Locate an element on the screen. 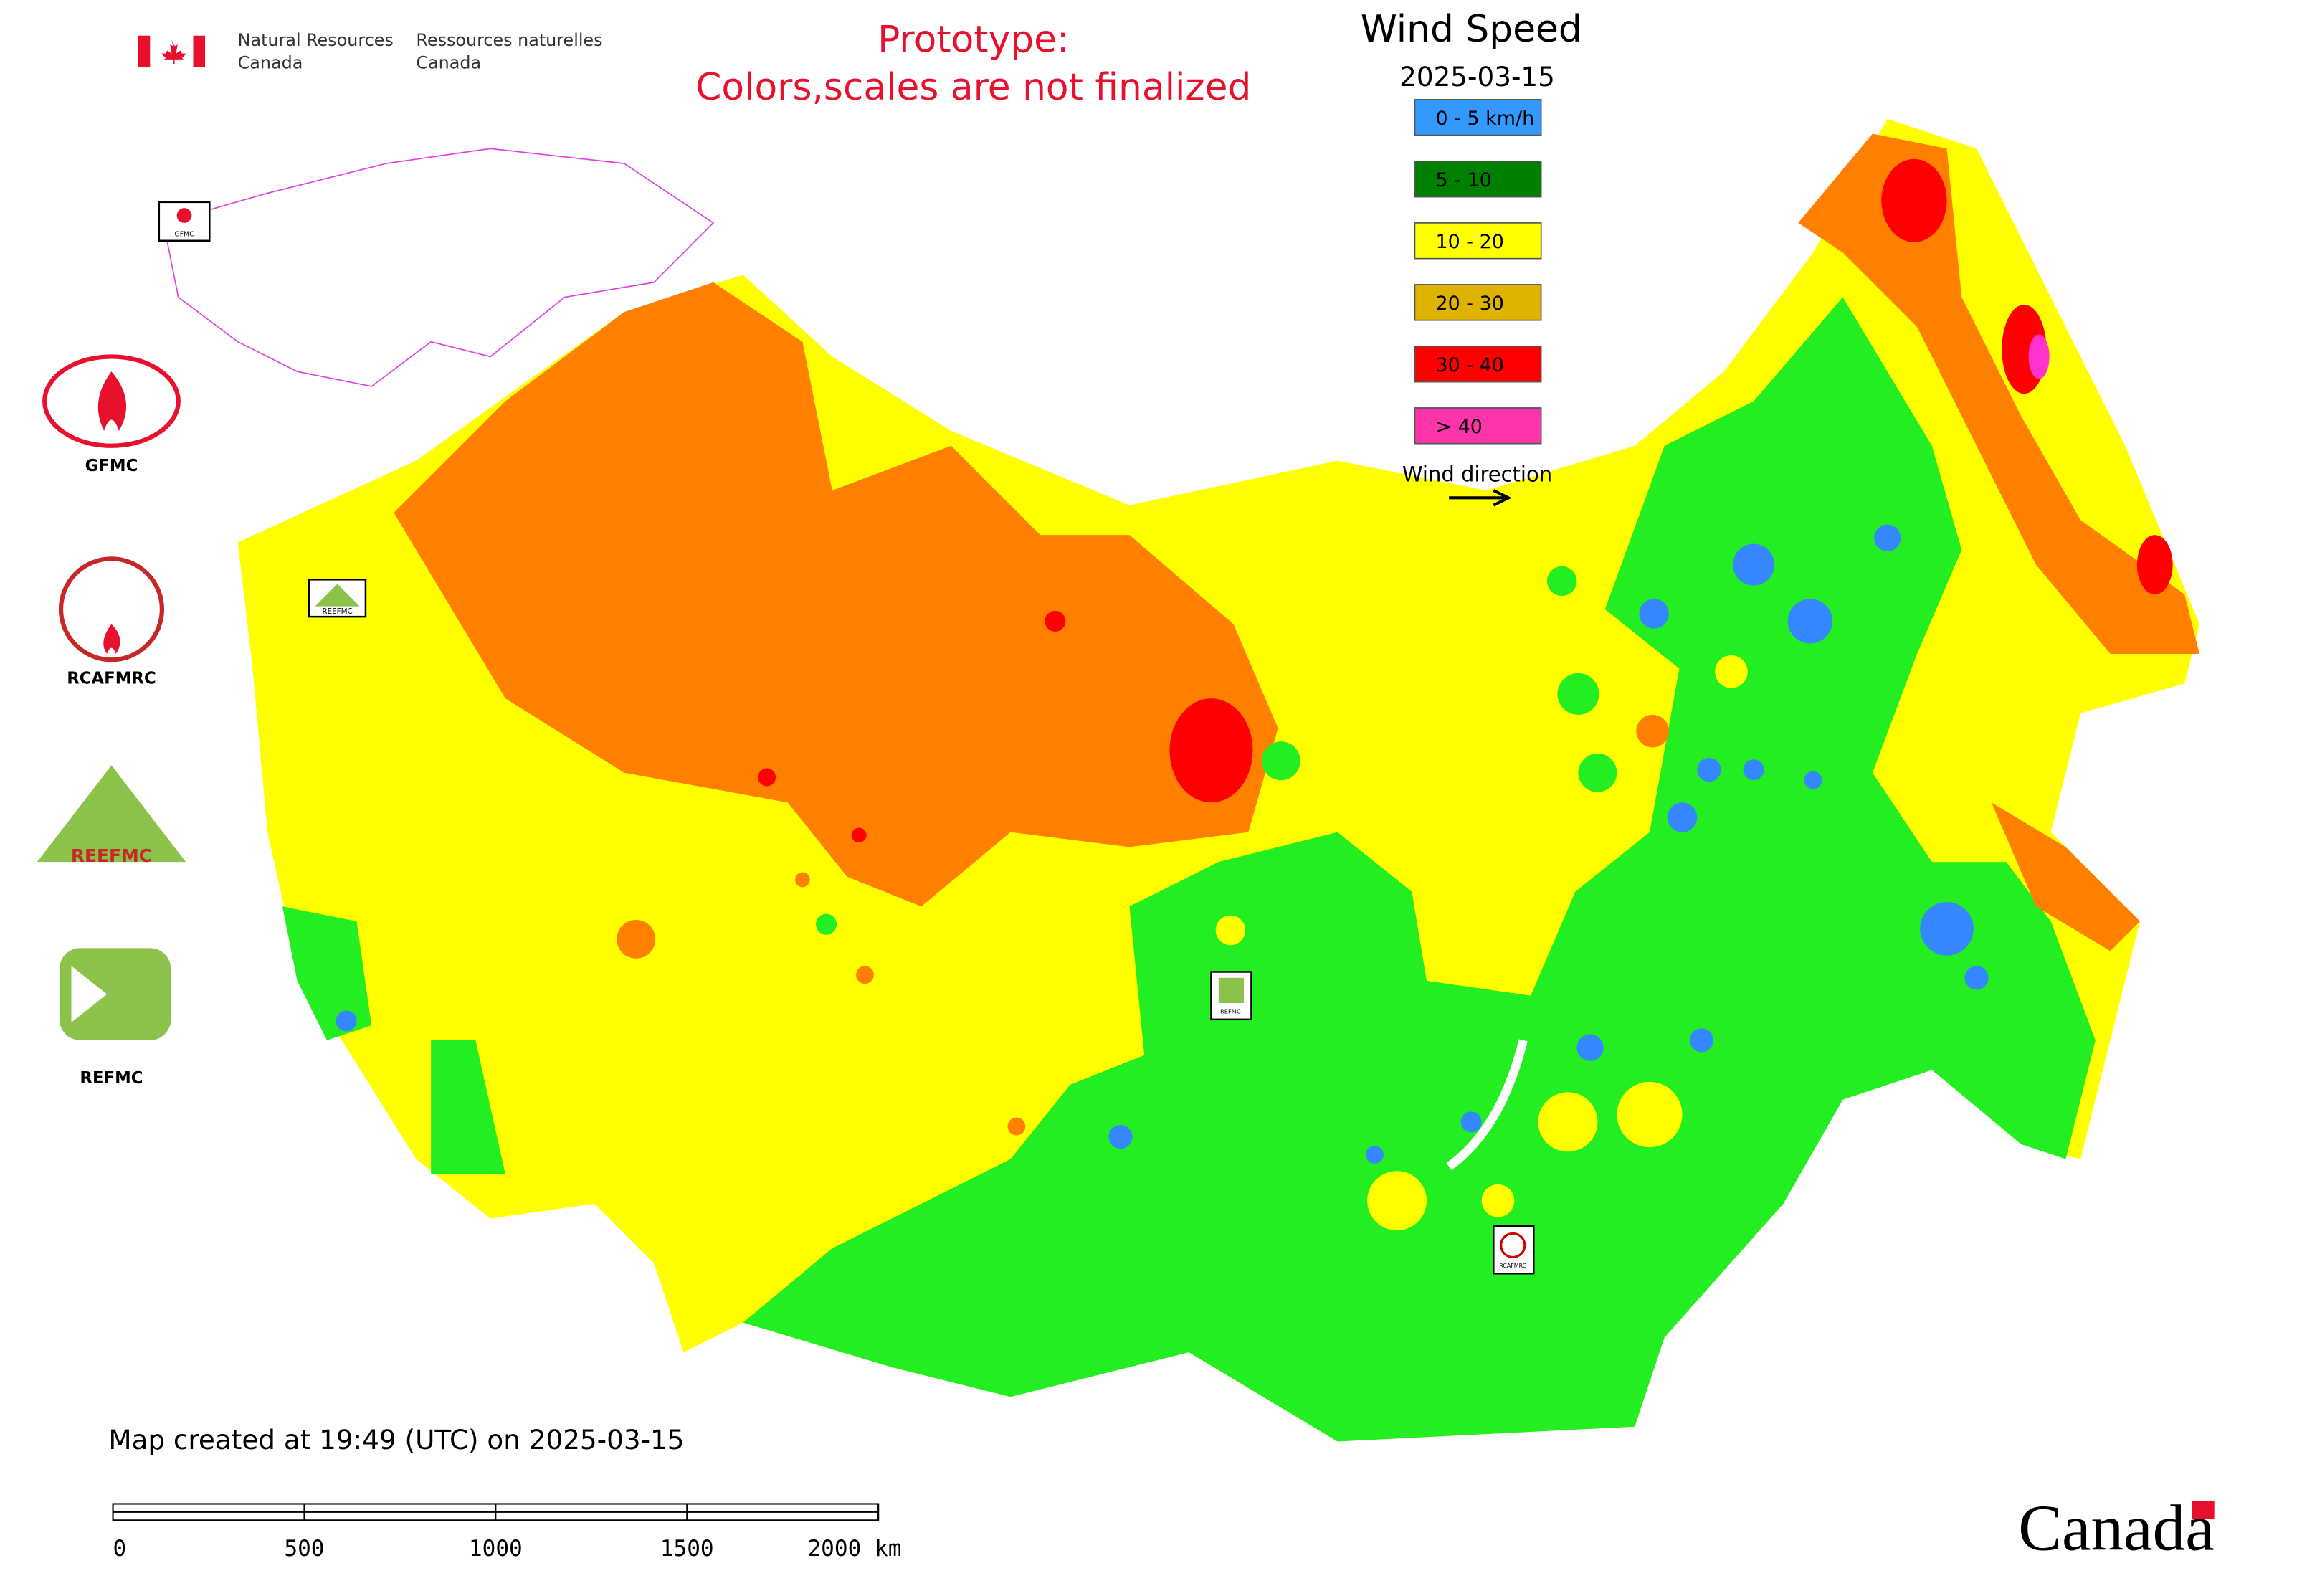 The width and height of the screenshot is (2302, 1596). logo-reefmc is located at coordinates (112, 814).